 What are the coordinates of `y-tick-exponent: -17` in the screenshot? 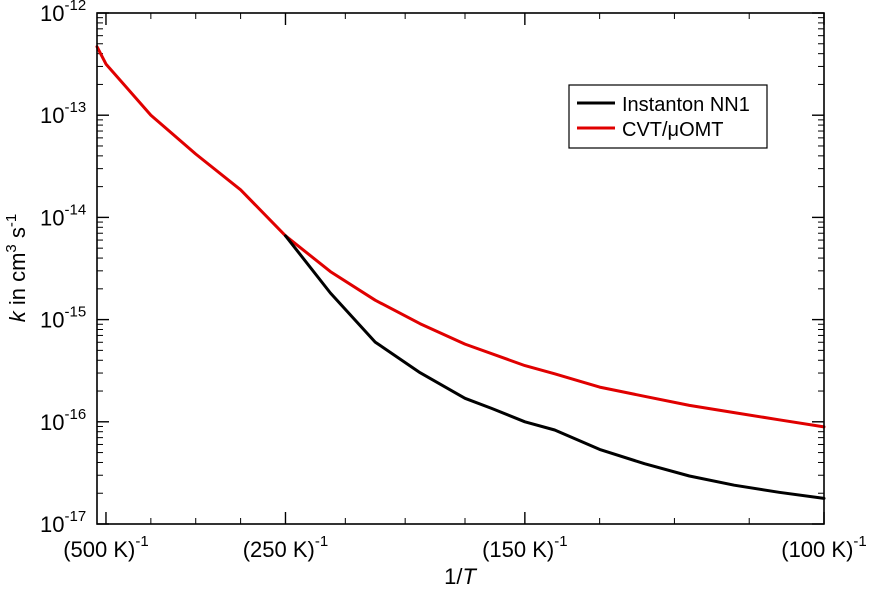 It's located at (75, 516).